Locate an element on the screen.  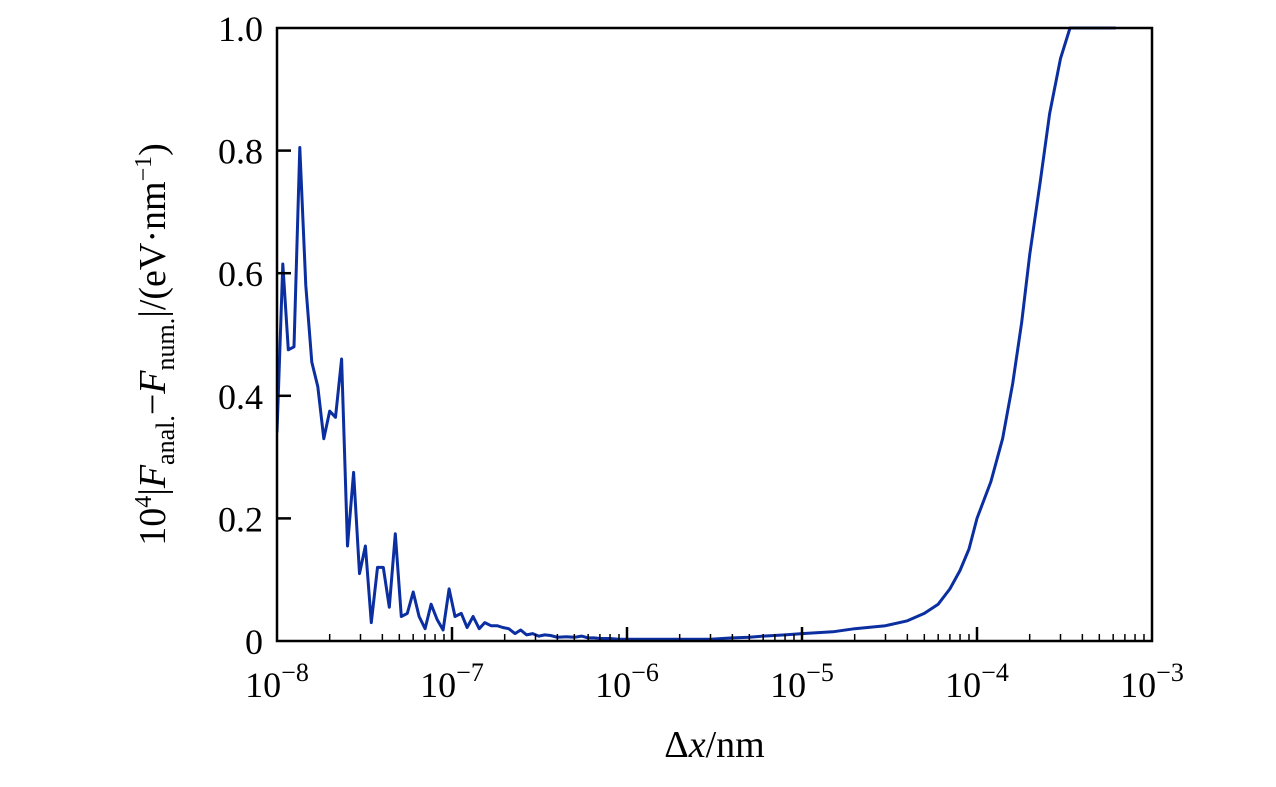
y-title-bar-left: | is located at coordinates (153, 492).